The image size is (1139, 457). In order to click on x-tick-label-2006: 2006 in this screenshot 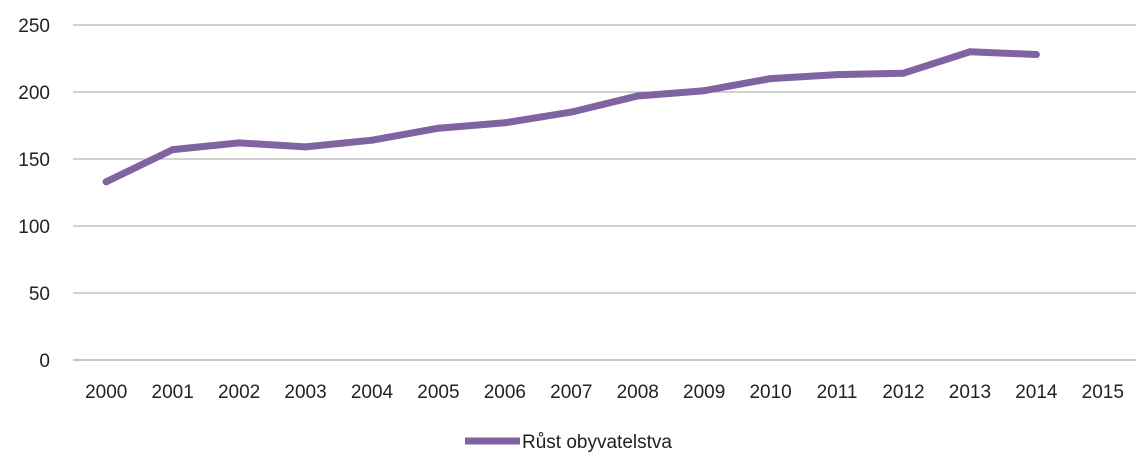, I will do `click(505, 392)`.